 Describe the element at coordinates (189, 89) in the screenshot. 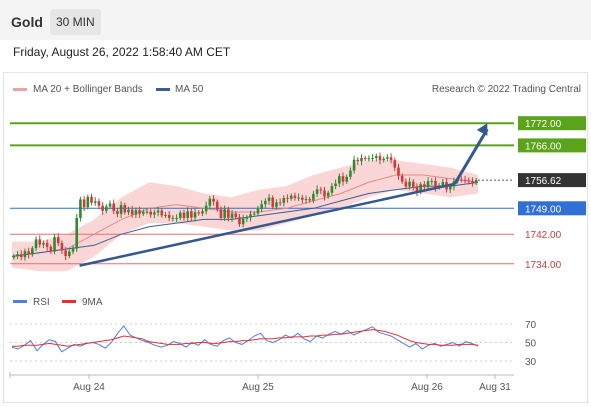

I see `ma50-legend-label: MA 50` at that location.